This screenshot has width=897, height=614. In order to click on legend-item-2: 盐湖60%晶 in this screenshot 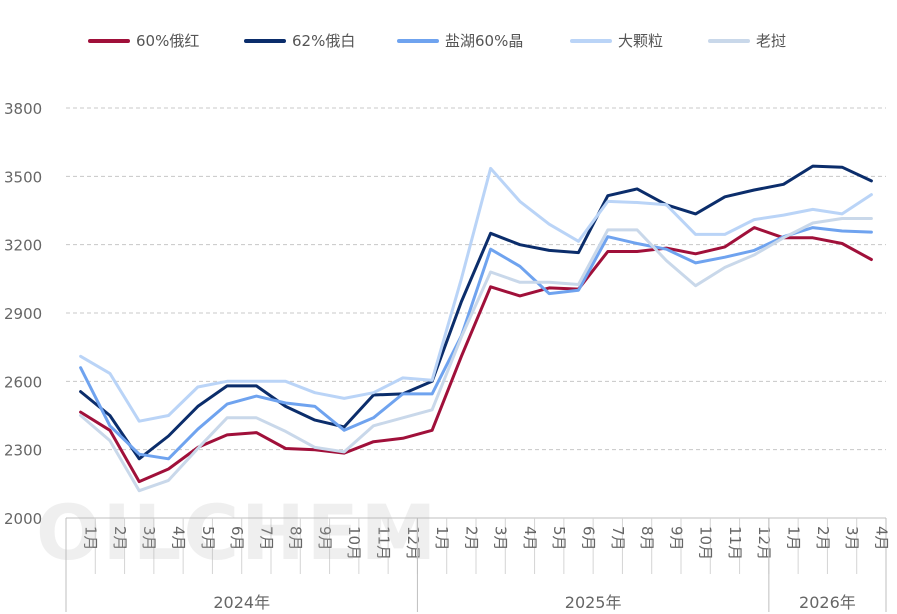, I will do `click(460, 40)`.